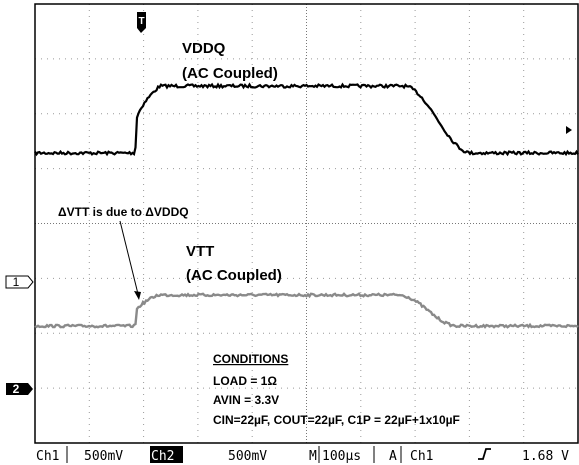  I want to click on ch1-marker, so click(19, 282).